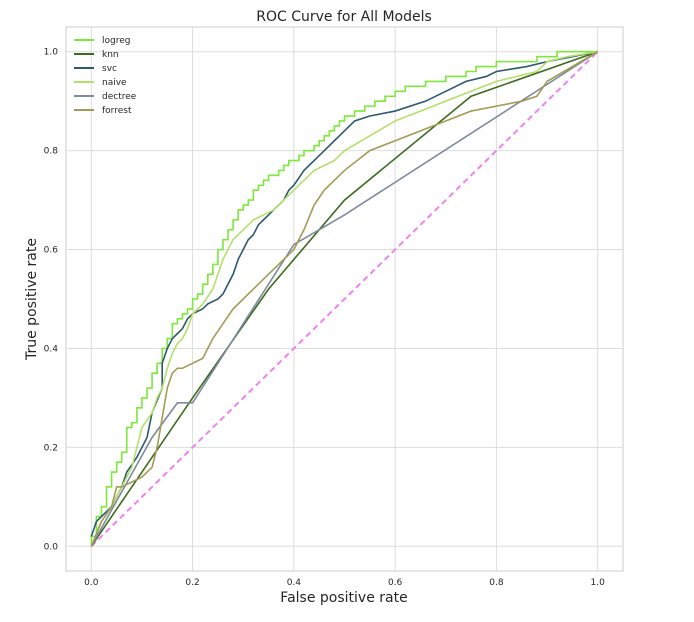  I want to click on x-tick-label: 0.8, so click(496, 583).